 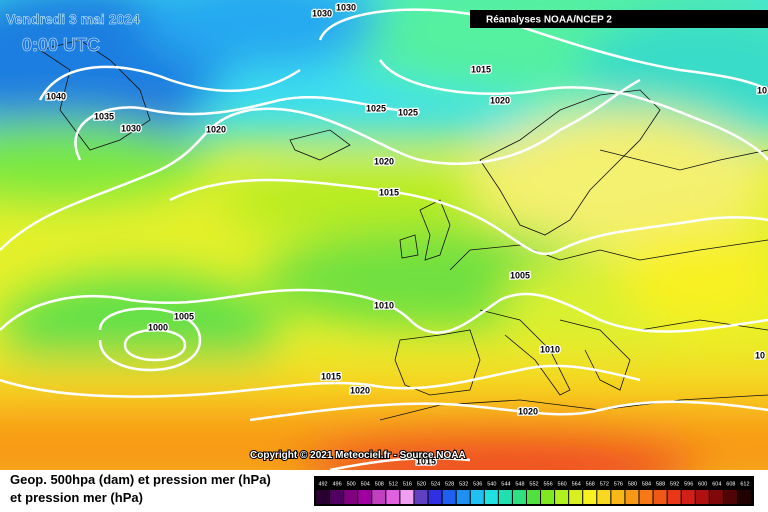 I want to click on scale-label: 588, so click(x=660, y=484).